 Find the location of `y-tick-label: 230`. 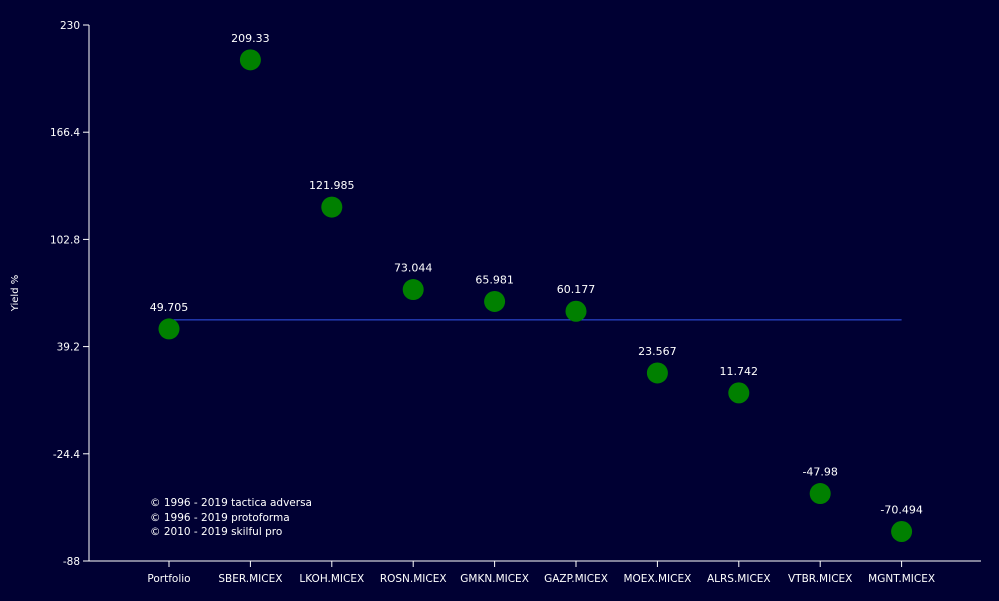

y-tick-label: 230 is located at coordinates (70, 26).